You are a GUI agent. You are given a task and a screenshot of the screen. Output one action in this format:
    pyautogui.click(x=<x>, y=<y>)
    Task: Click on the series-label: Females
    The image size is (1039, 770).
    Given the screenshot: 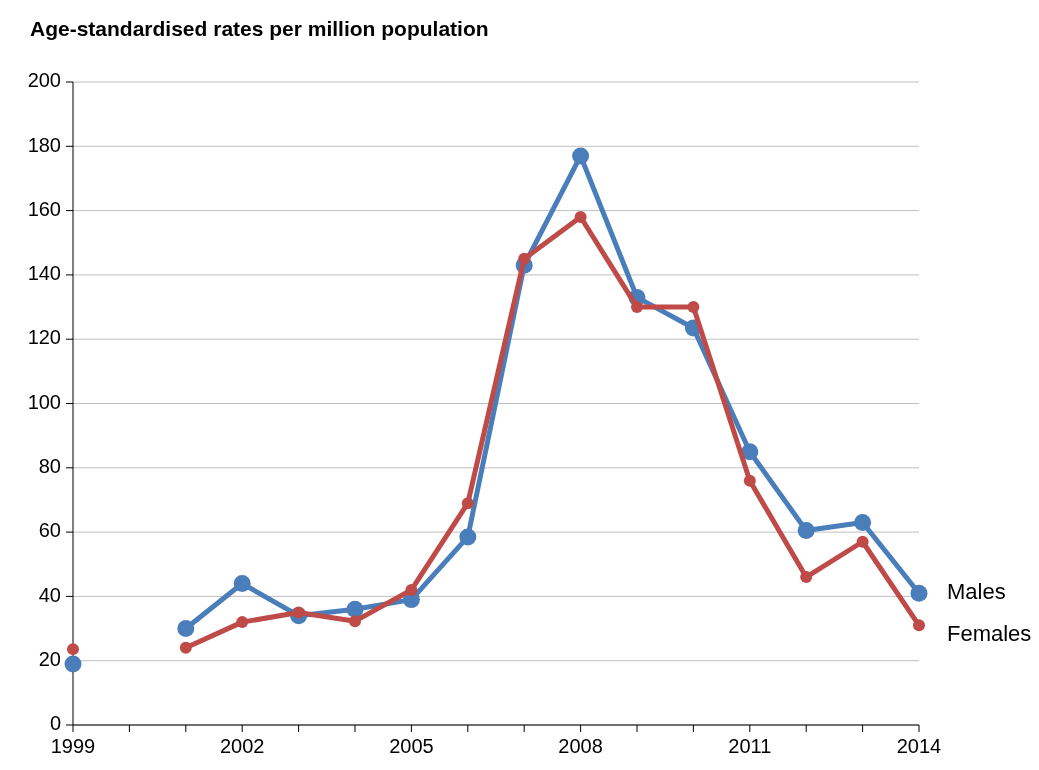 What is the action you would take?
    pyautogui.click(x=989, y=634)
    